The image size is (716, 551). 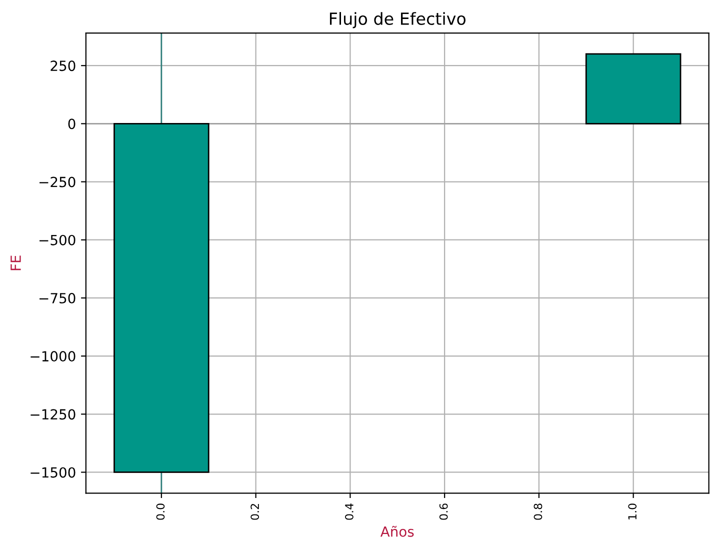 I want to click on x-tick-label: 1.0, so click(x=632, y=512).